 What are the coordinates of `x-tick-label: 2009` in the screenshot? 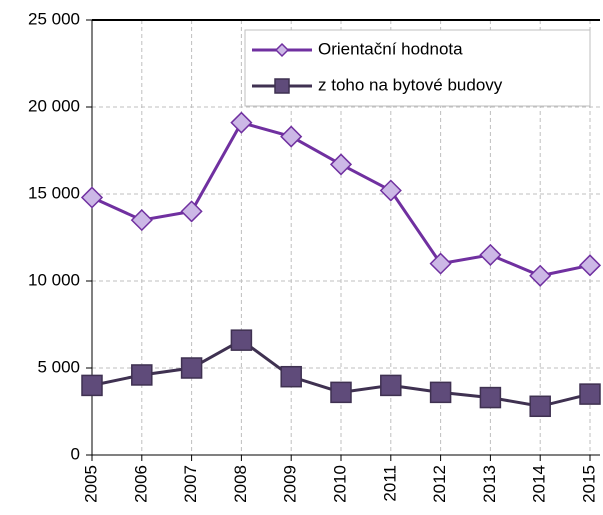 It's located at (290, 484).